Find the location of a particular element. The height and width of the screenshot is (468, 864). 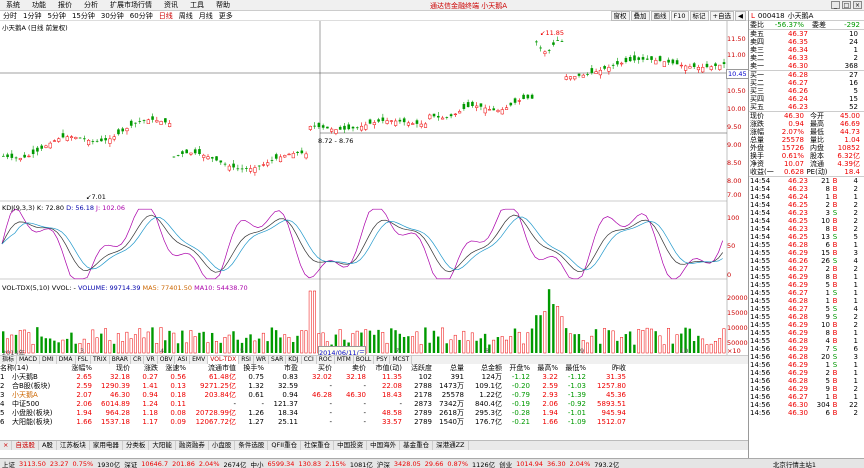

order-row: 买三 46.26 5 is located at coordinates (804, 91).